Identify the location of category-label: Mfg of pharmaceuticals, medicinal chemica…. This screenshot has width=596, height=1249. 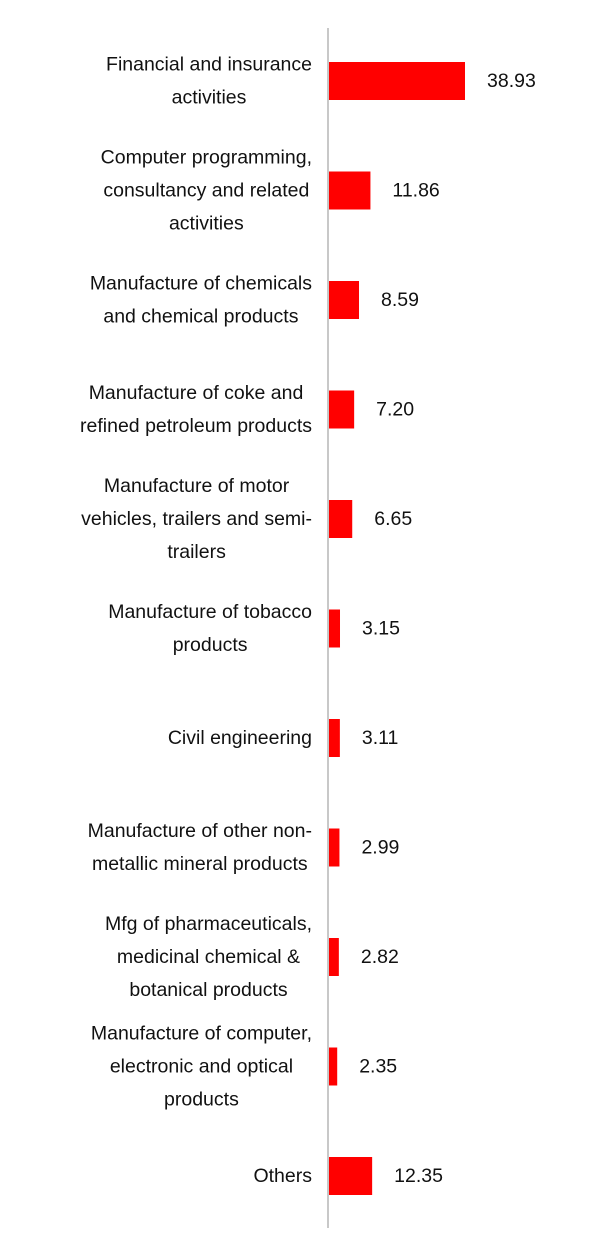
(208, 957).